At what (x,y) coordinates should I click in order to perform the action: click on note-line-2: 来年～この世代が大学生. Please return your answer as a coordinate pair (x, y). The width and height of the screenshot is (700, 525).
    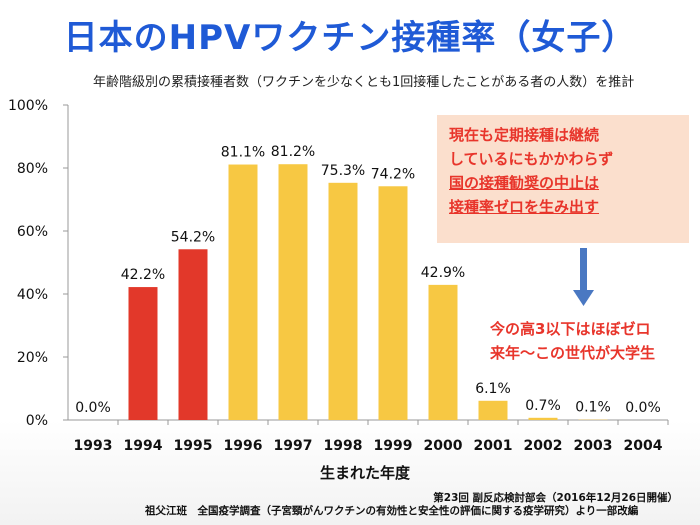
    Looking at the image, I should click on (573, 353).